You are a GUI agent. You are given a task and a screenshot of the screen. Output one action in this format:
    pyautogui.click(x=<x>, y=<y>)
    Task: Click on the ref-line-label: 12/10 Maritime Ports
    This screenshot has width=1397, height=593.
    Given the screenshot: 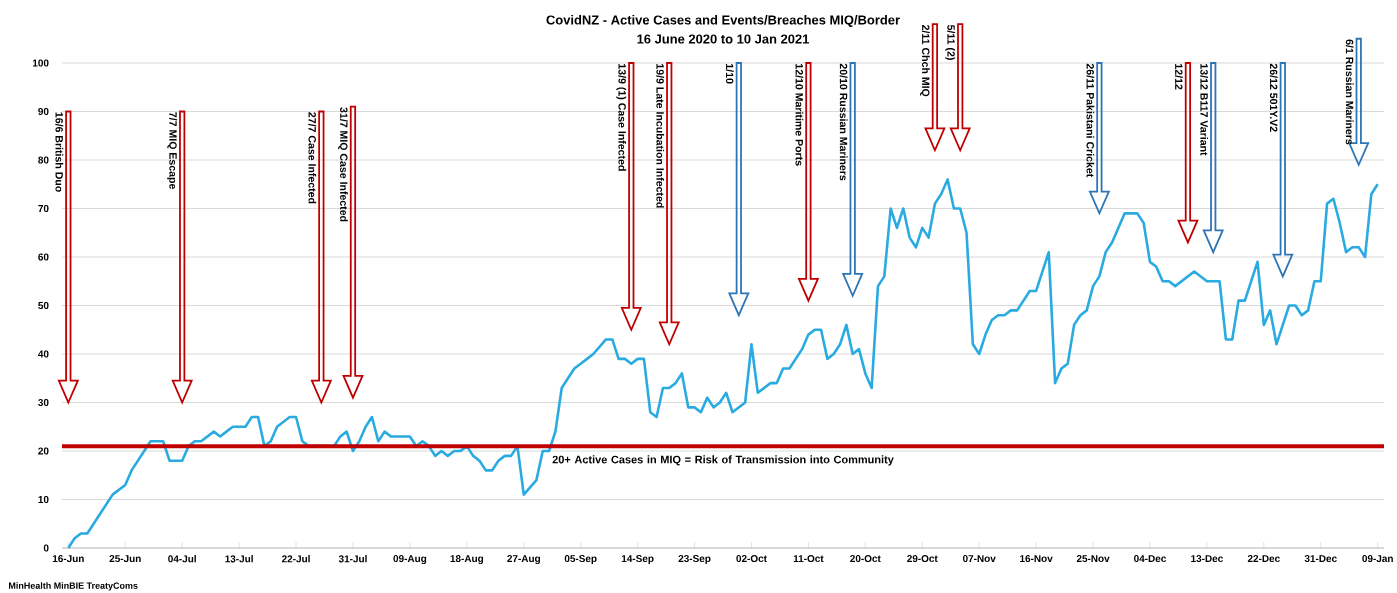 What is the action you would take?
    pyautogui.click(x=799, y=115)
    